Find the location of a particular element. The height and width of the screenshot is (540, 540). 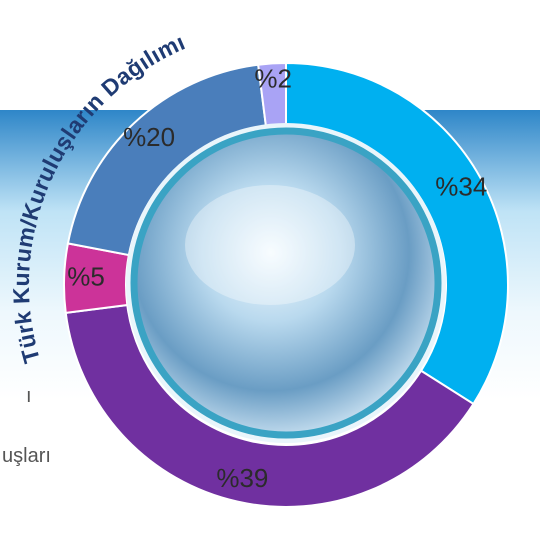

data-label: %2 is located at coordinates (273, 78).